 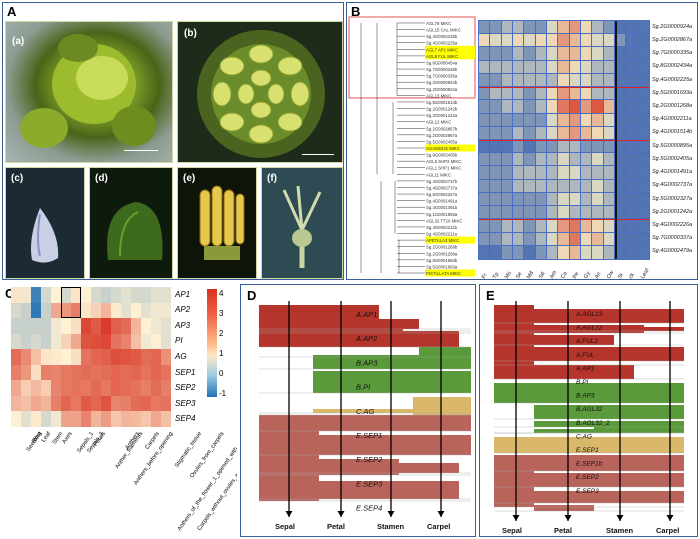 What do you see at coordinates (438, 122) in the screenshot?
I see `tree-leaf-label: AGL12 MIKC` at bounding box center [438, 122].